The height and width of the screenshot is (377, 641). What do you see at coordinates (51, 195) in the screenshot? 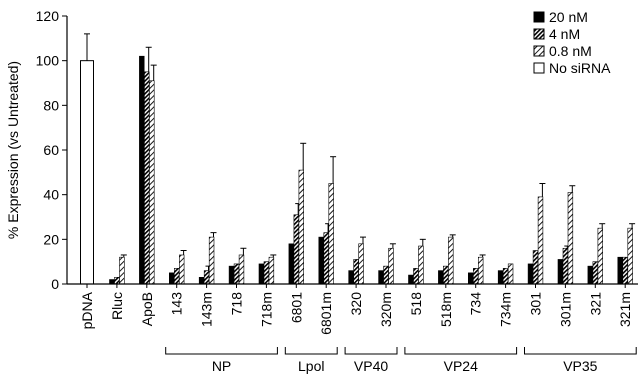
I see `y-tick-label: 40` at bounding box center [51, 195].